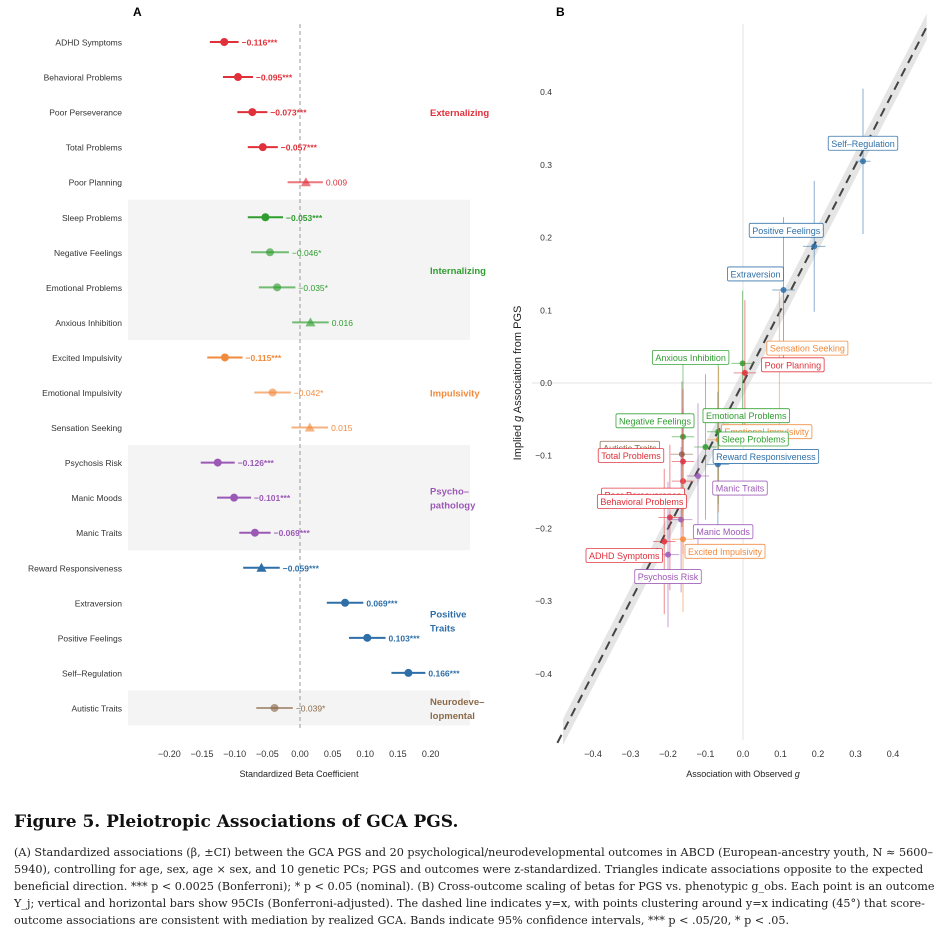 Image resolution: width=950 pixels, height=936 pixels. I want to click on outcome-label: Sleep Problems, so click(92, 218).